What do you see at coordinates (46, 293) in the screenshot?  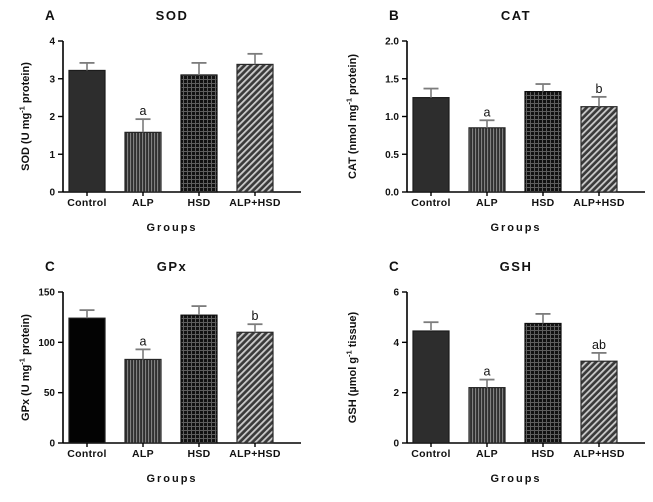 I see `y-tick-label: 150` at bounding box center [46, 293].